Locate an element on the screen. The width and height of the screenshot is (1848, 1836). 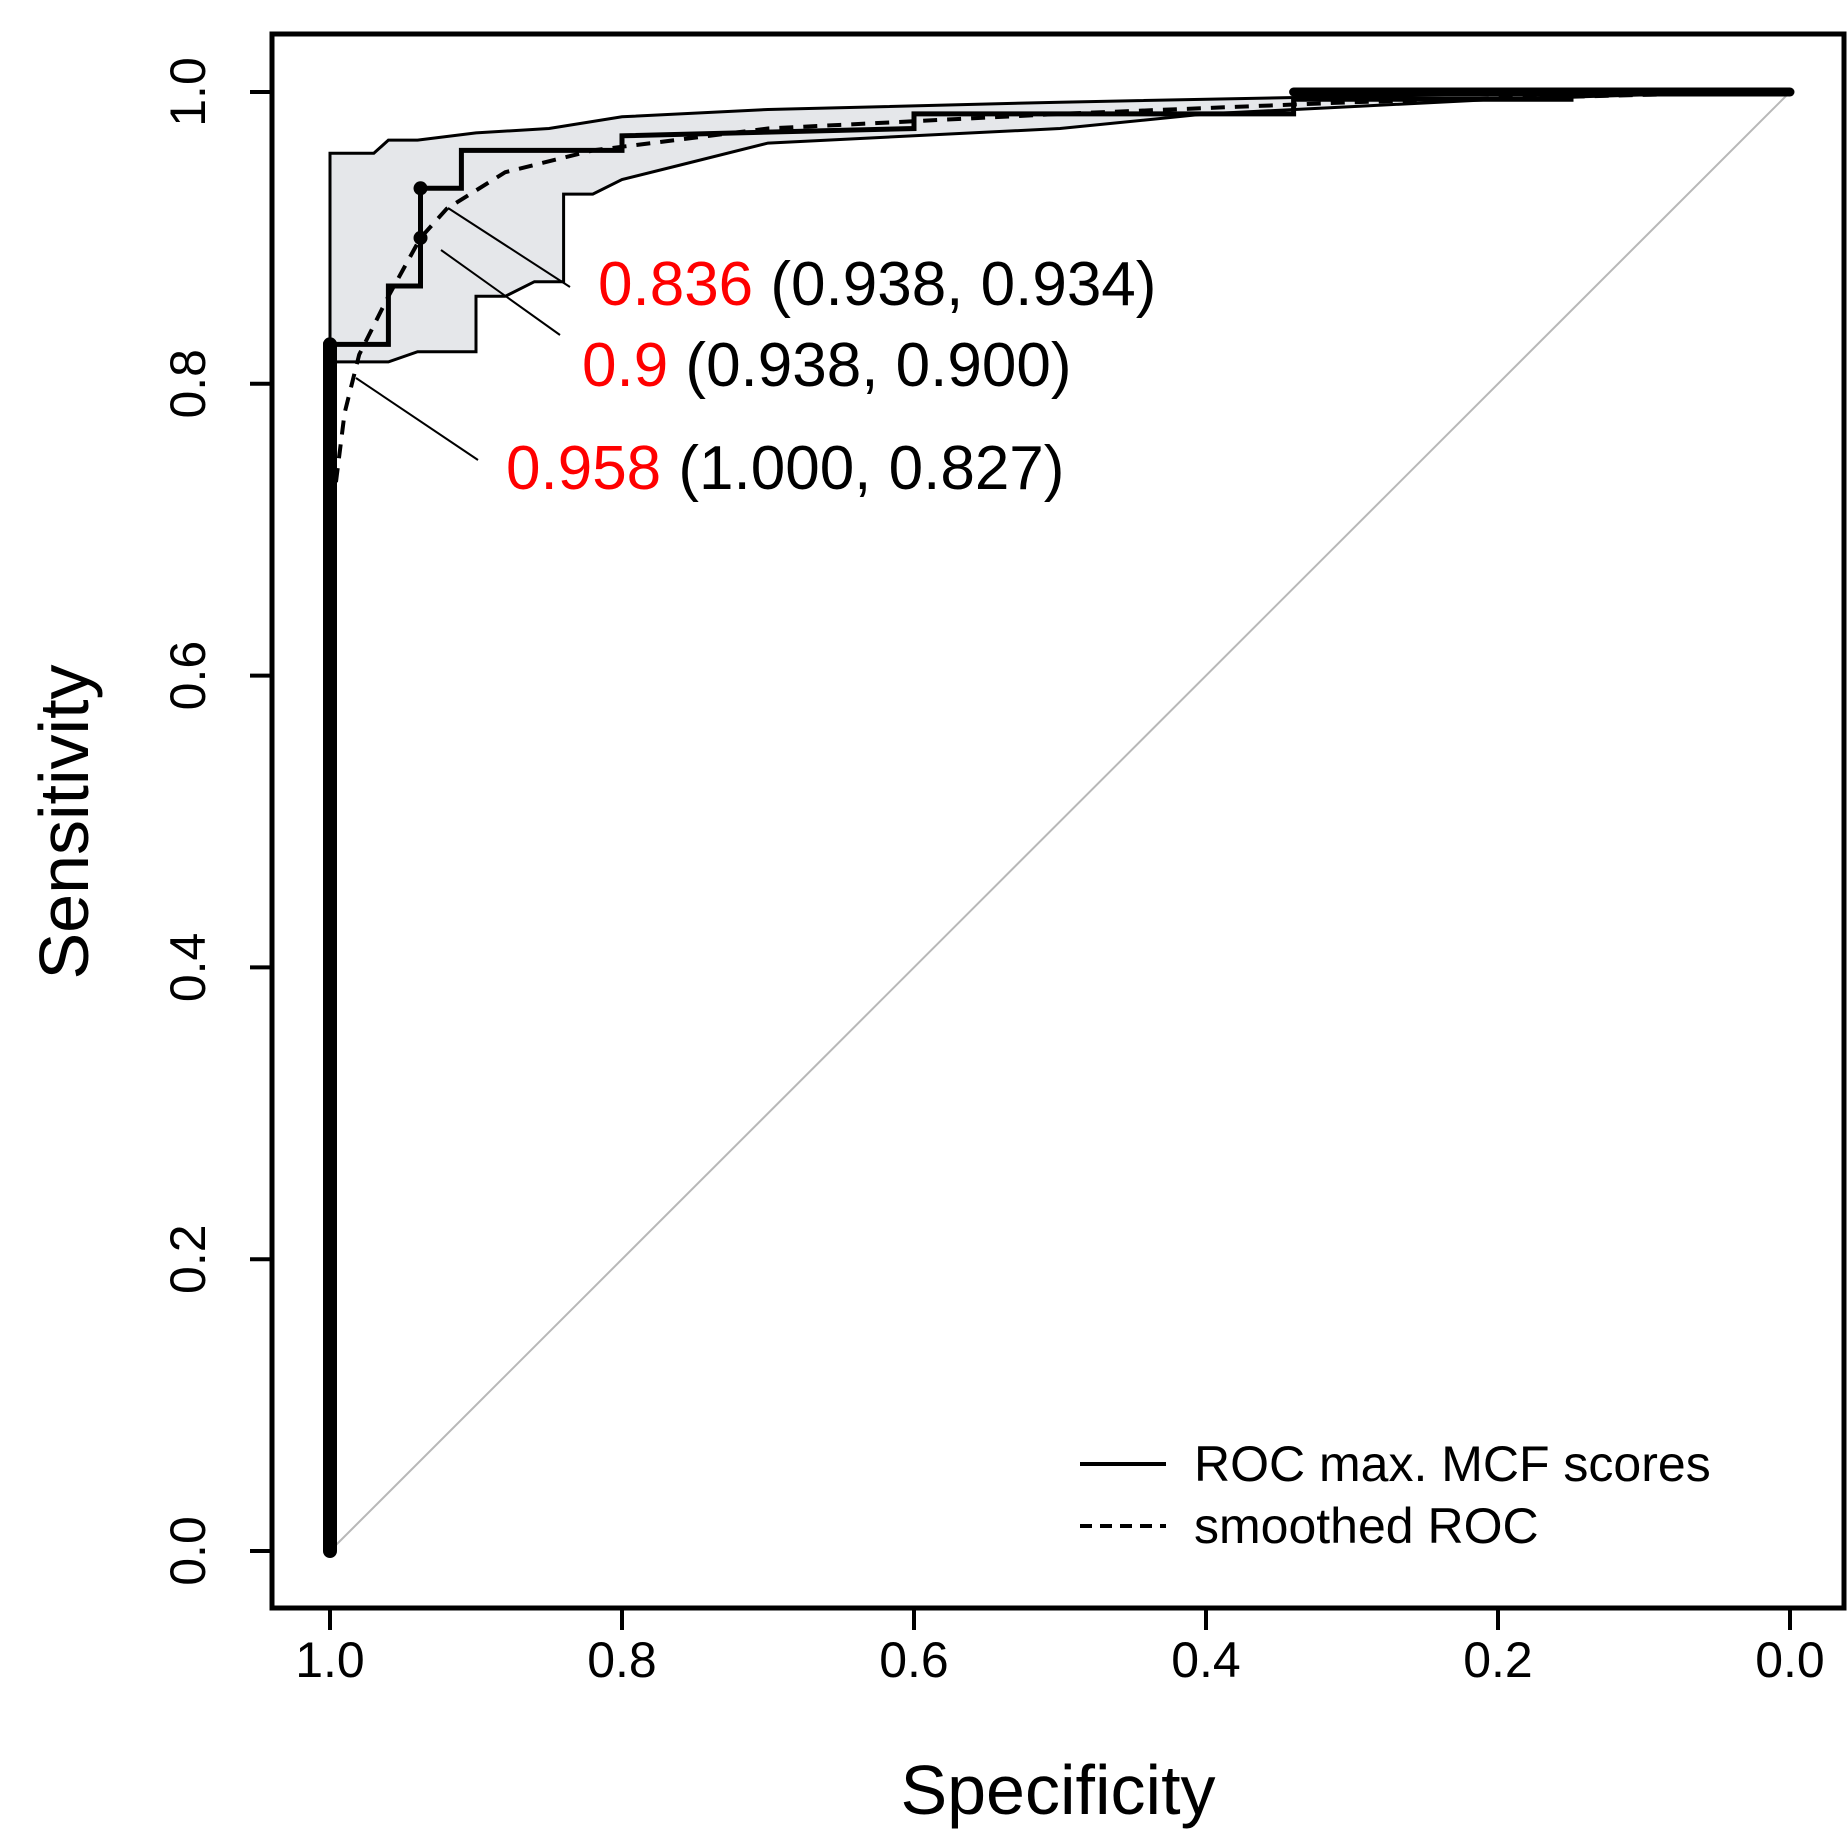
x-tick-label: 0.6 is located at coordinates (914, 1660).